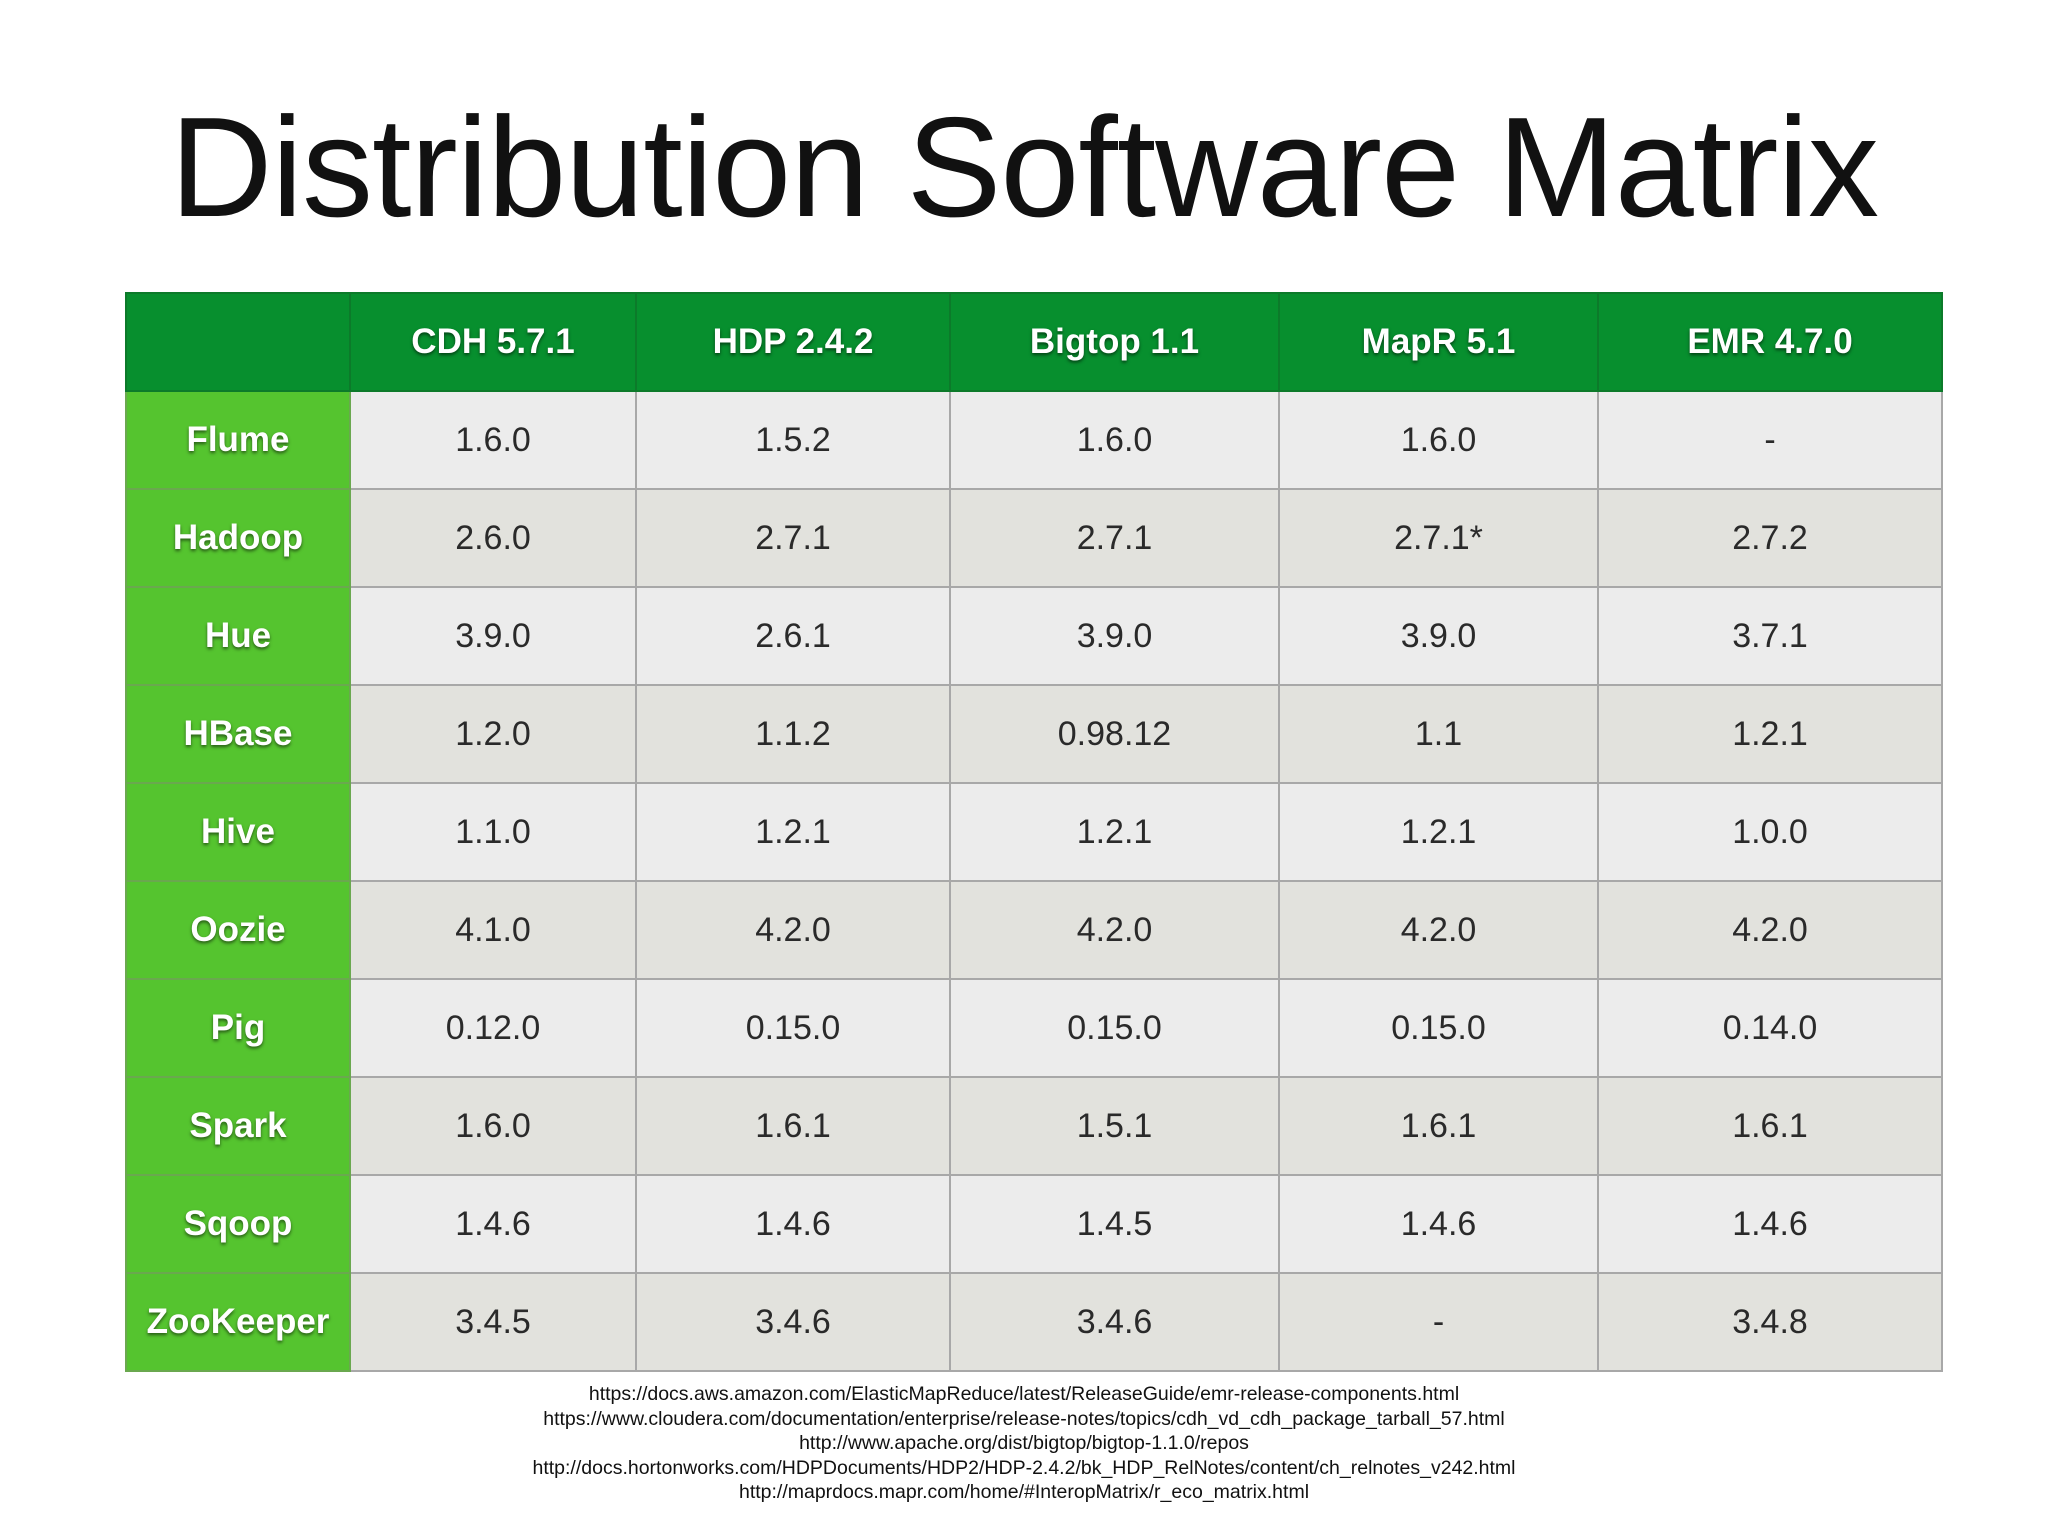 This screenshot has height=1536, width=2048. I want to click on table-cell: 1.5.2, so click(793, 440).